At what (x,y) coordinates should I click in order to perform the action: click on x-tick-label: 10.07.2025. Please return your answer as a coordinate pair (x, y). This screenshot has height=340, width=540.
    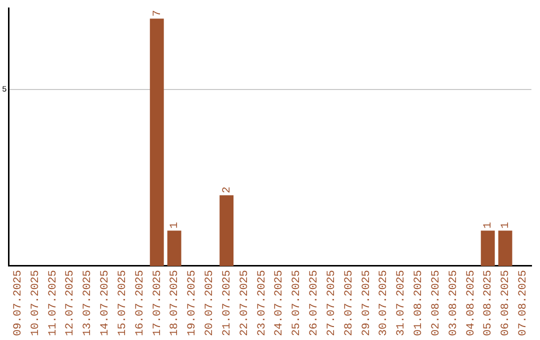
    Looking at the image, I should click on (36, 303).